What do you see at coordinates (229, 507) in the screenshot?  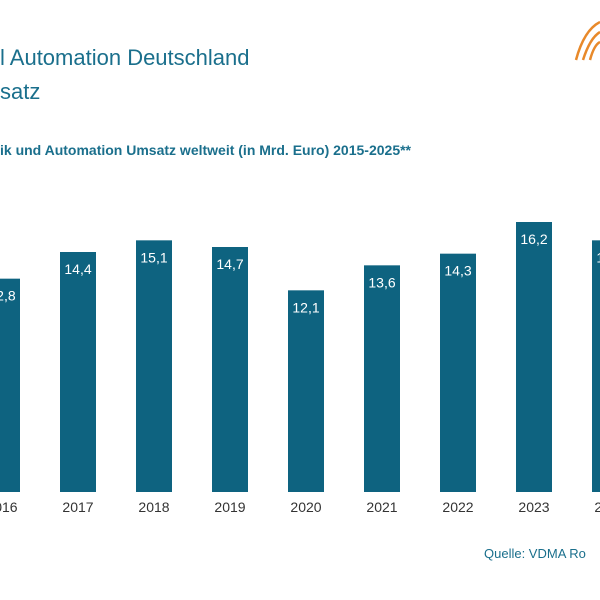 I see `x-tick-label: 2019` at bounding box center [229, 507].